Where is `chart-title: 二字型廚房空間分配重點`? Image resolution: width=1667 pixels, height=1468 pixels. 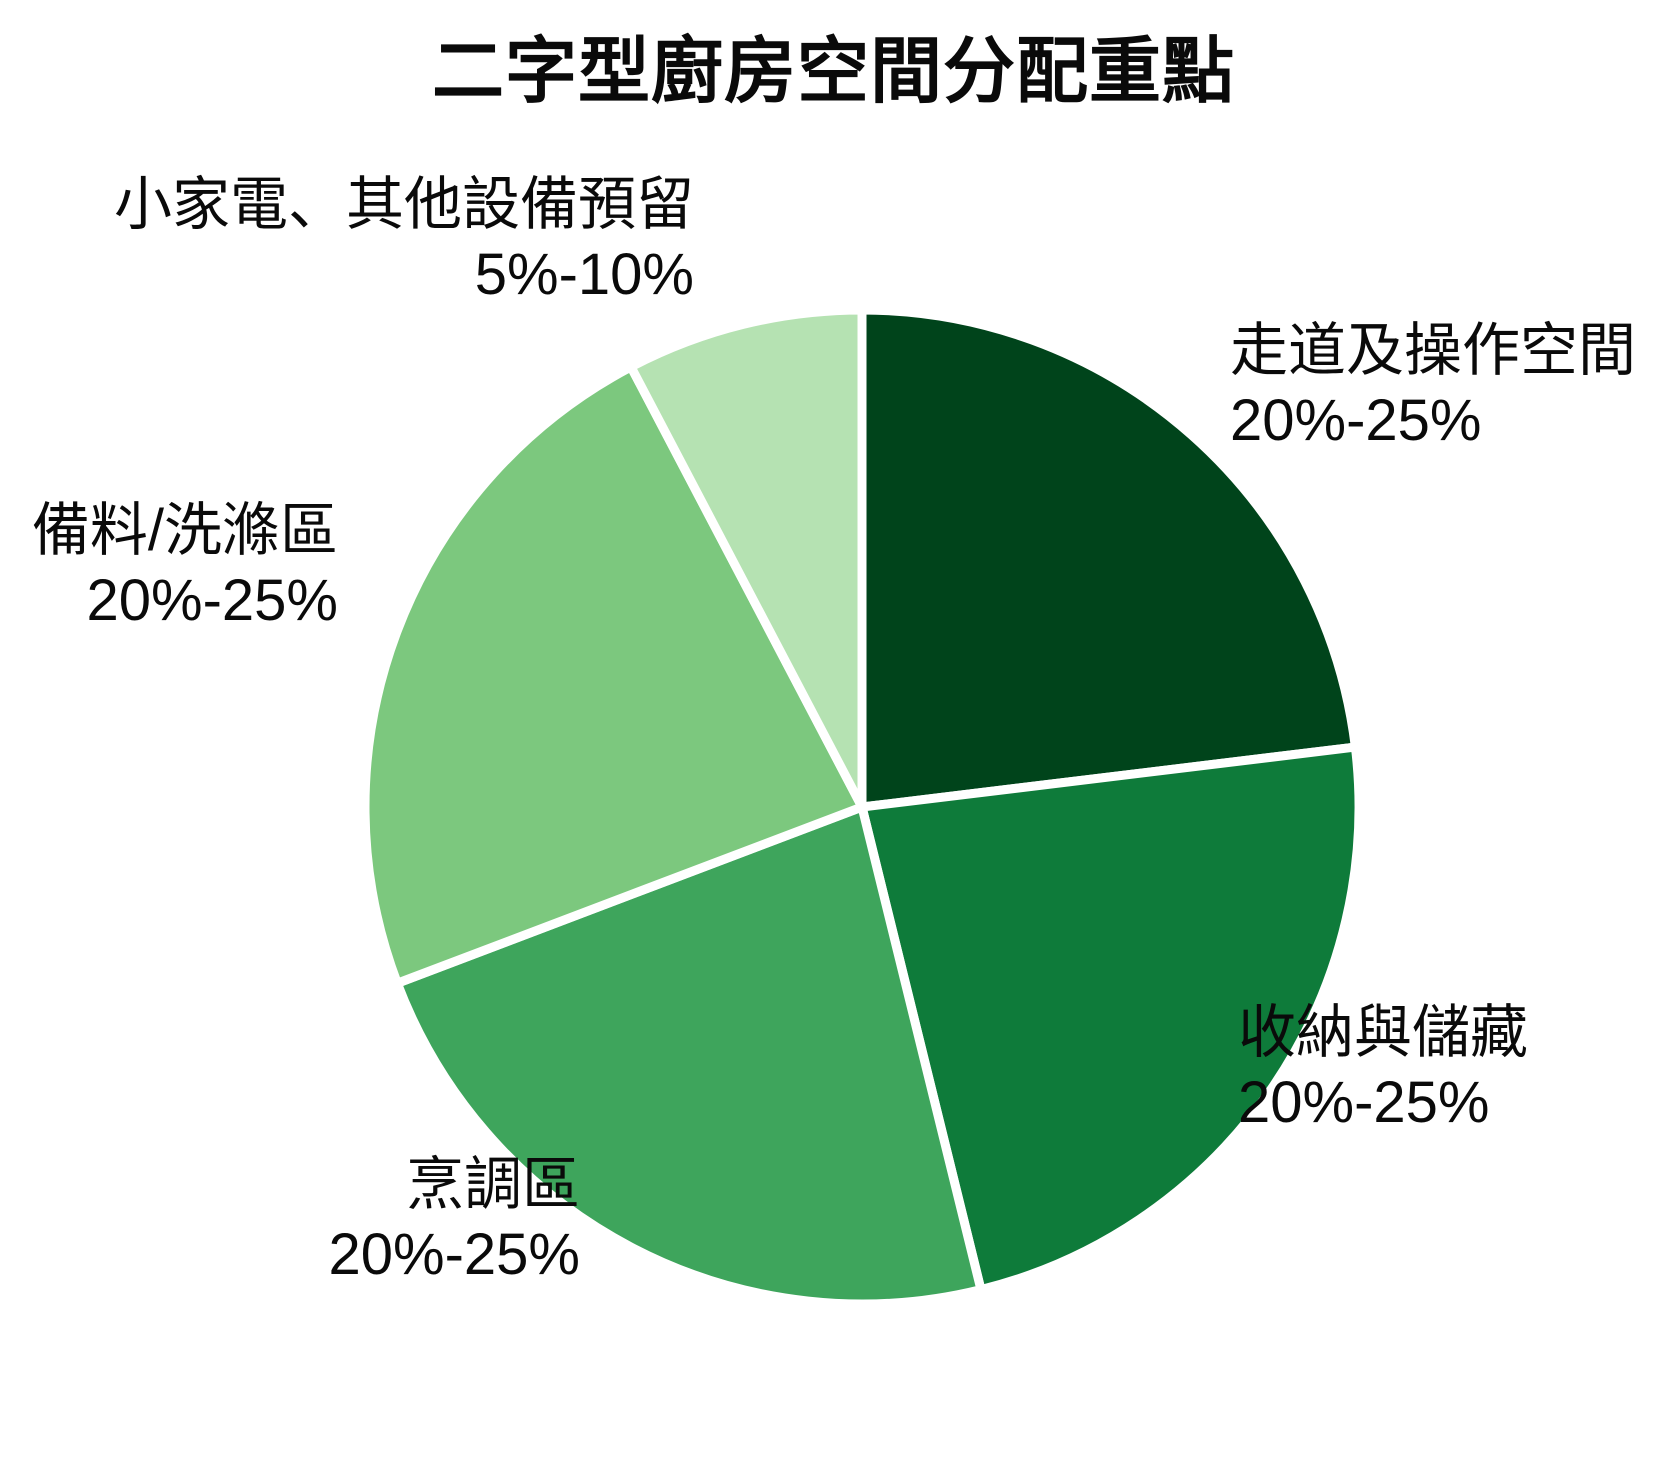 chart-title: 二字型廚房空間分配重點 is located at coordinates (833, 72).